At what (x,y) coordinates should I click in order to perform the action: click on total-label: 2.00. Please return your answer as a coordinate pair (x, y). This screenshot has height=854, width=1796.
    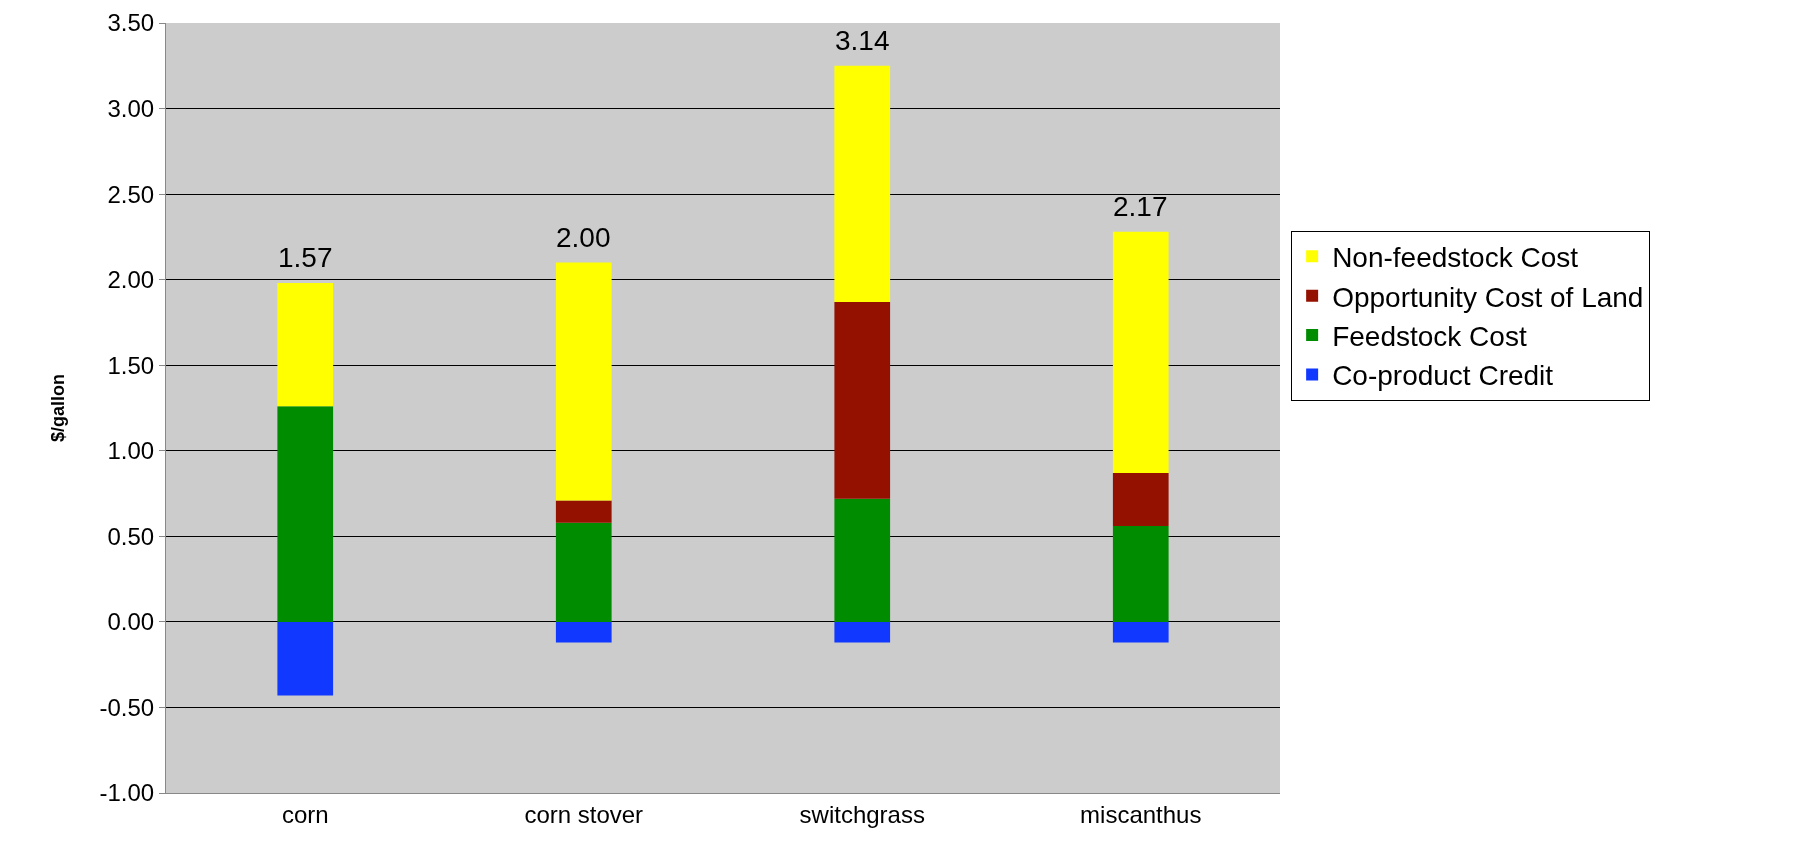
    Looking at the image, I should click on (583, 237).